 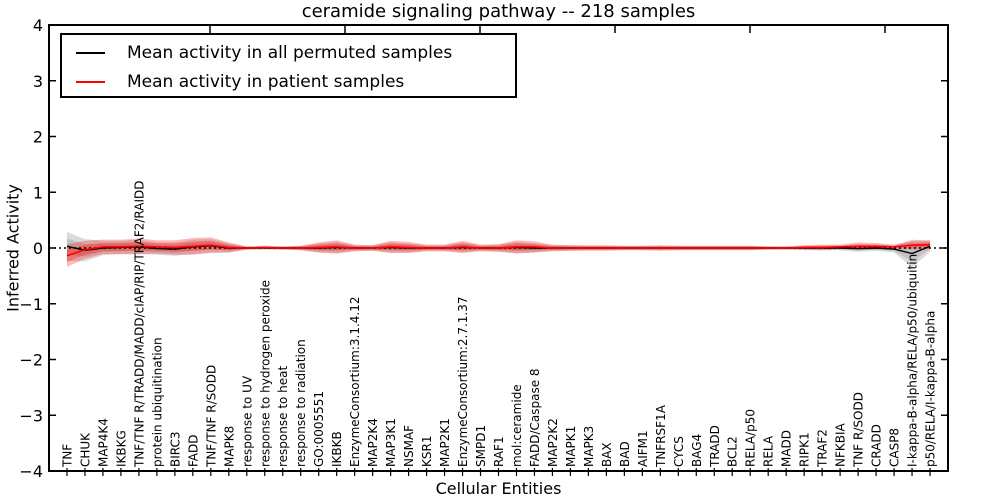 I want to click on x-tick-label: MADD, so click(x=787, y=448).